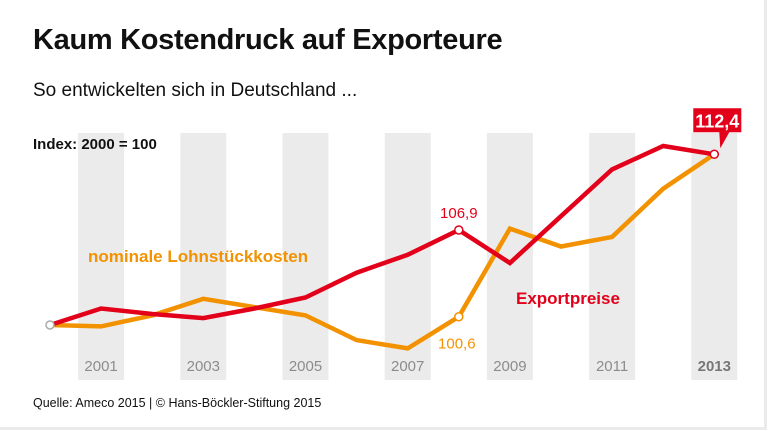  What do you see at coordinates (714, 366) in the screenshot?
I see `x-tick-label-2013: 2013` at bounding box center [714, 366].